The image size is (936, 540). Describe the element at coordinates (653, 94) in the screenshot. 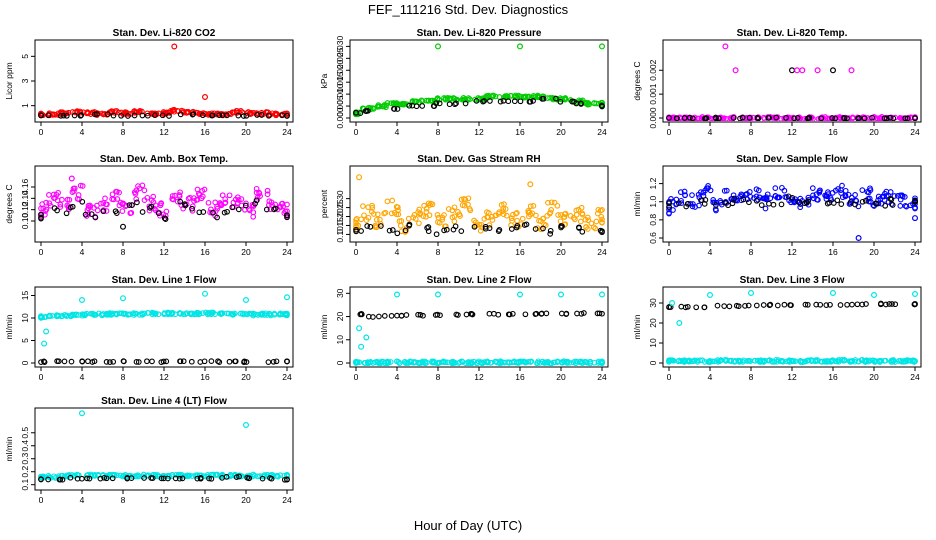

I see `y-tick-label: 0.001` at that location.